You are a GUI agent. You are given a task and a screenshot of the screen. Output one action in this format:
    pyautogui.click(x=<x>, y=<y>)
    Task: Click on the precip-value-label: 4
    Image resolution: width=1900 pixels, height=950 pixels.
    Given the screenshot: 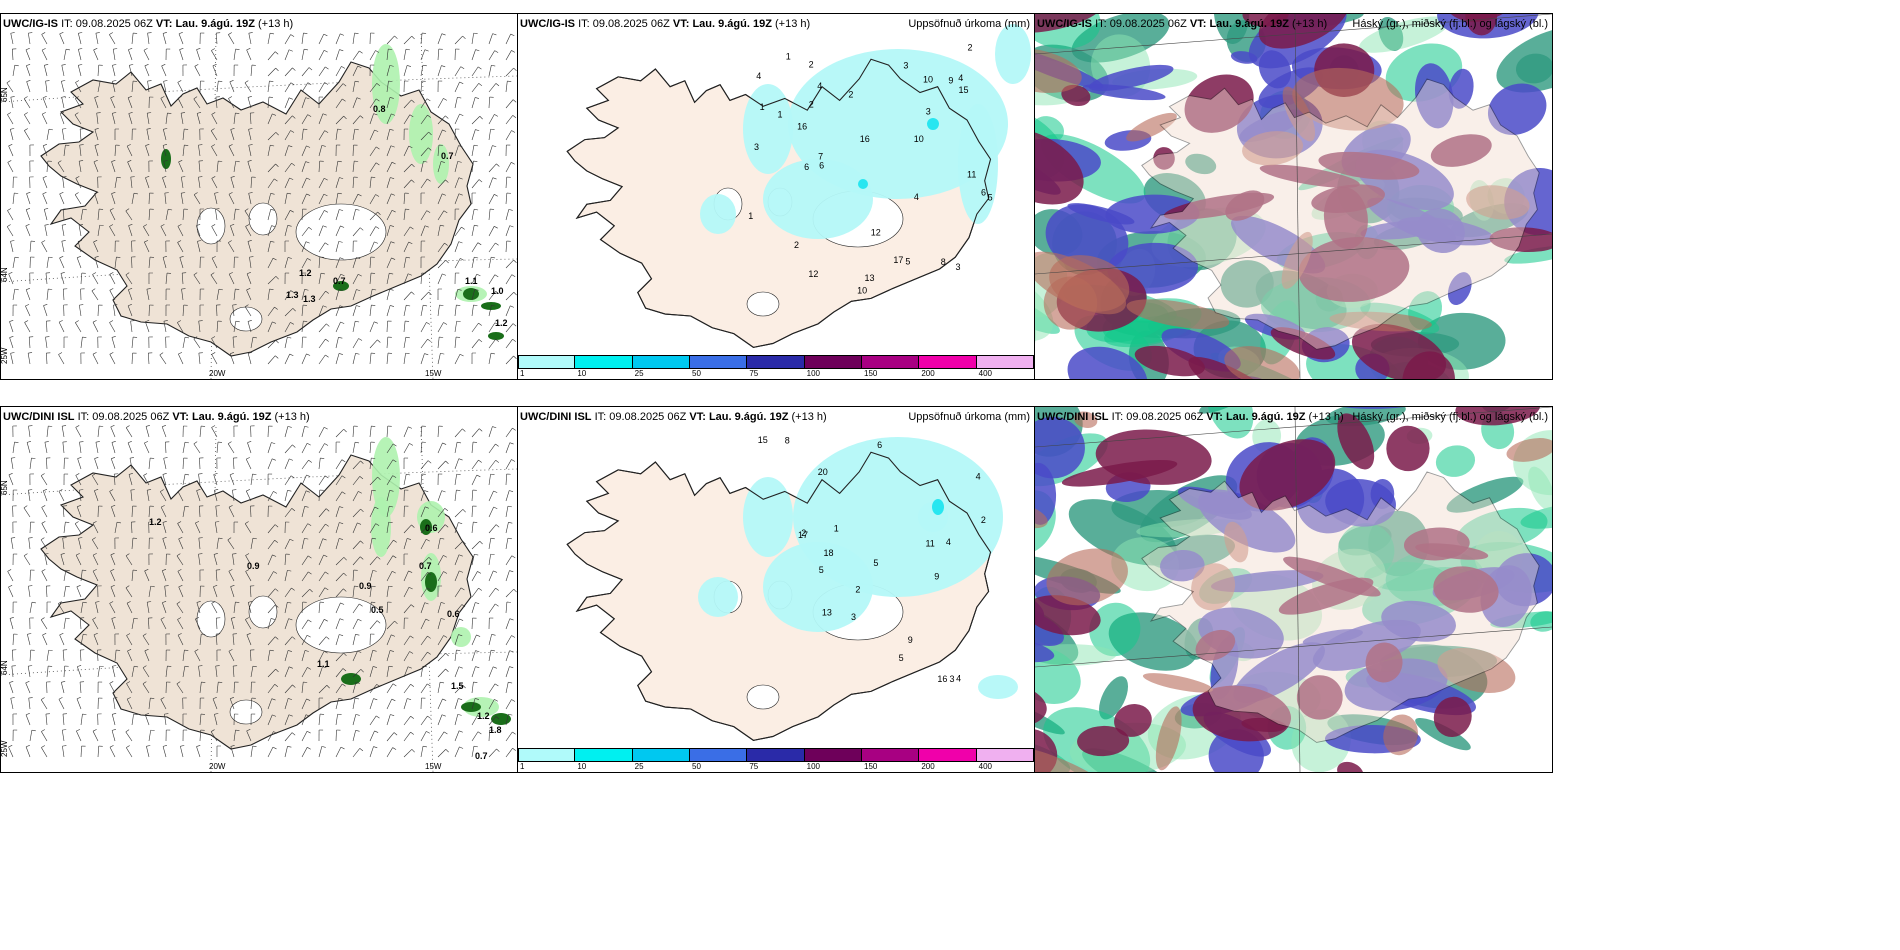 What is the action you would take?
    pyautogui.click(x=960, y=78)
    